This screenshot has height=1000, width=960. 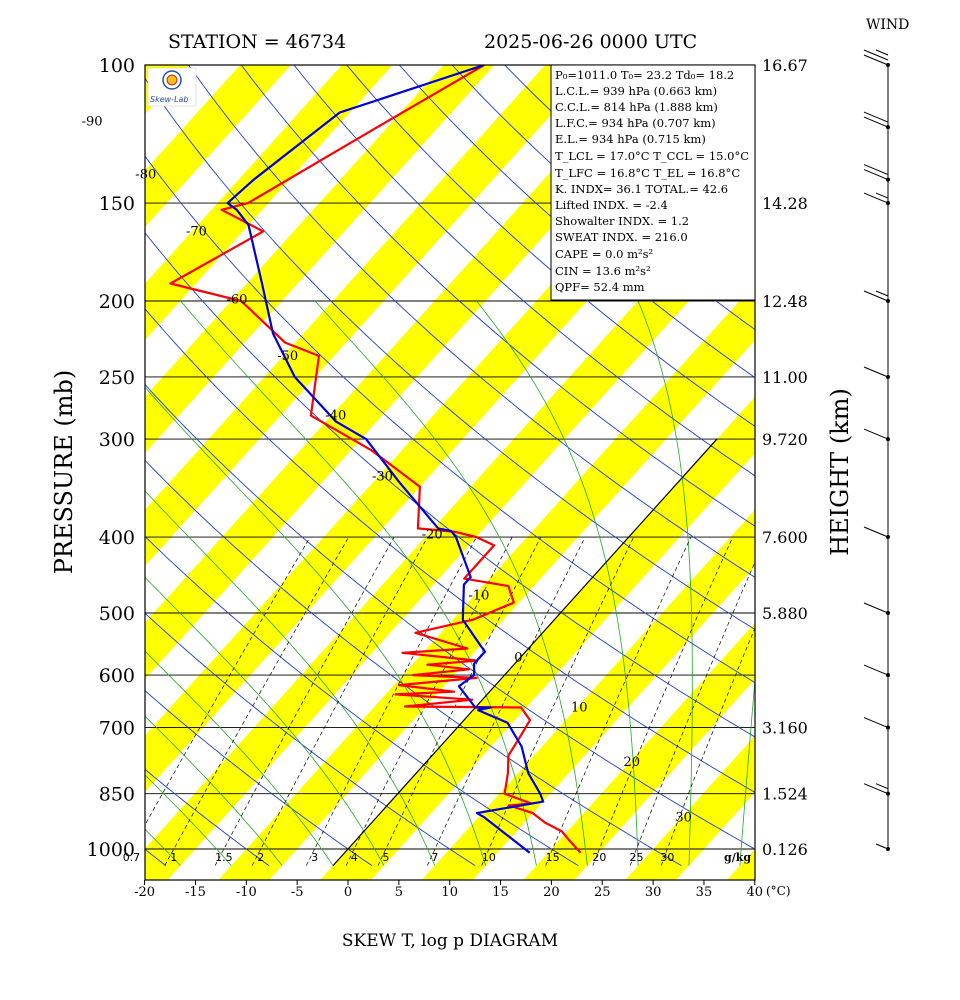 What do you see at coordinates (644, 75) in the screenshot?
I see `info-line-1: P₀=1011.0 T₀= 23.2 Td₀= 18.2` at bounding box center [644, 75].